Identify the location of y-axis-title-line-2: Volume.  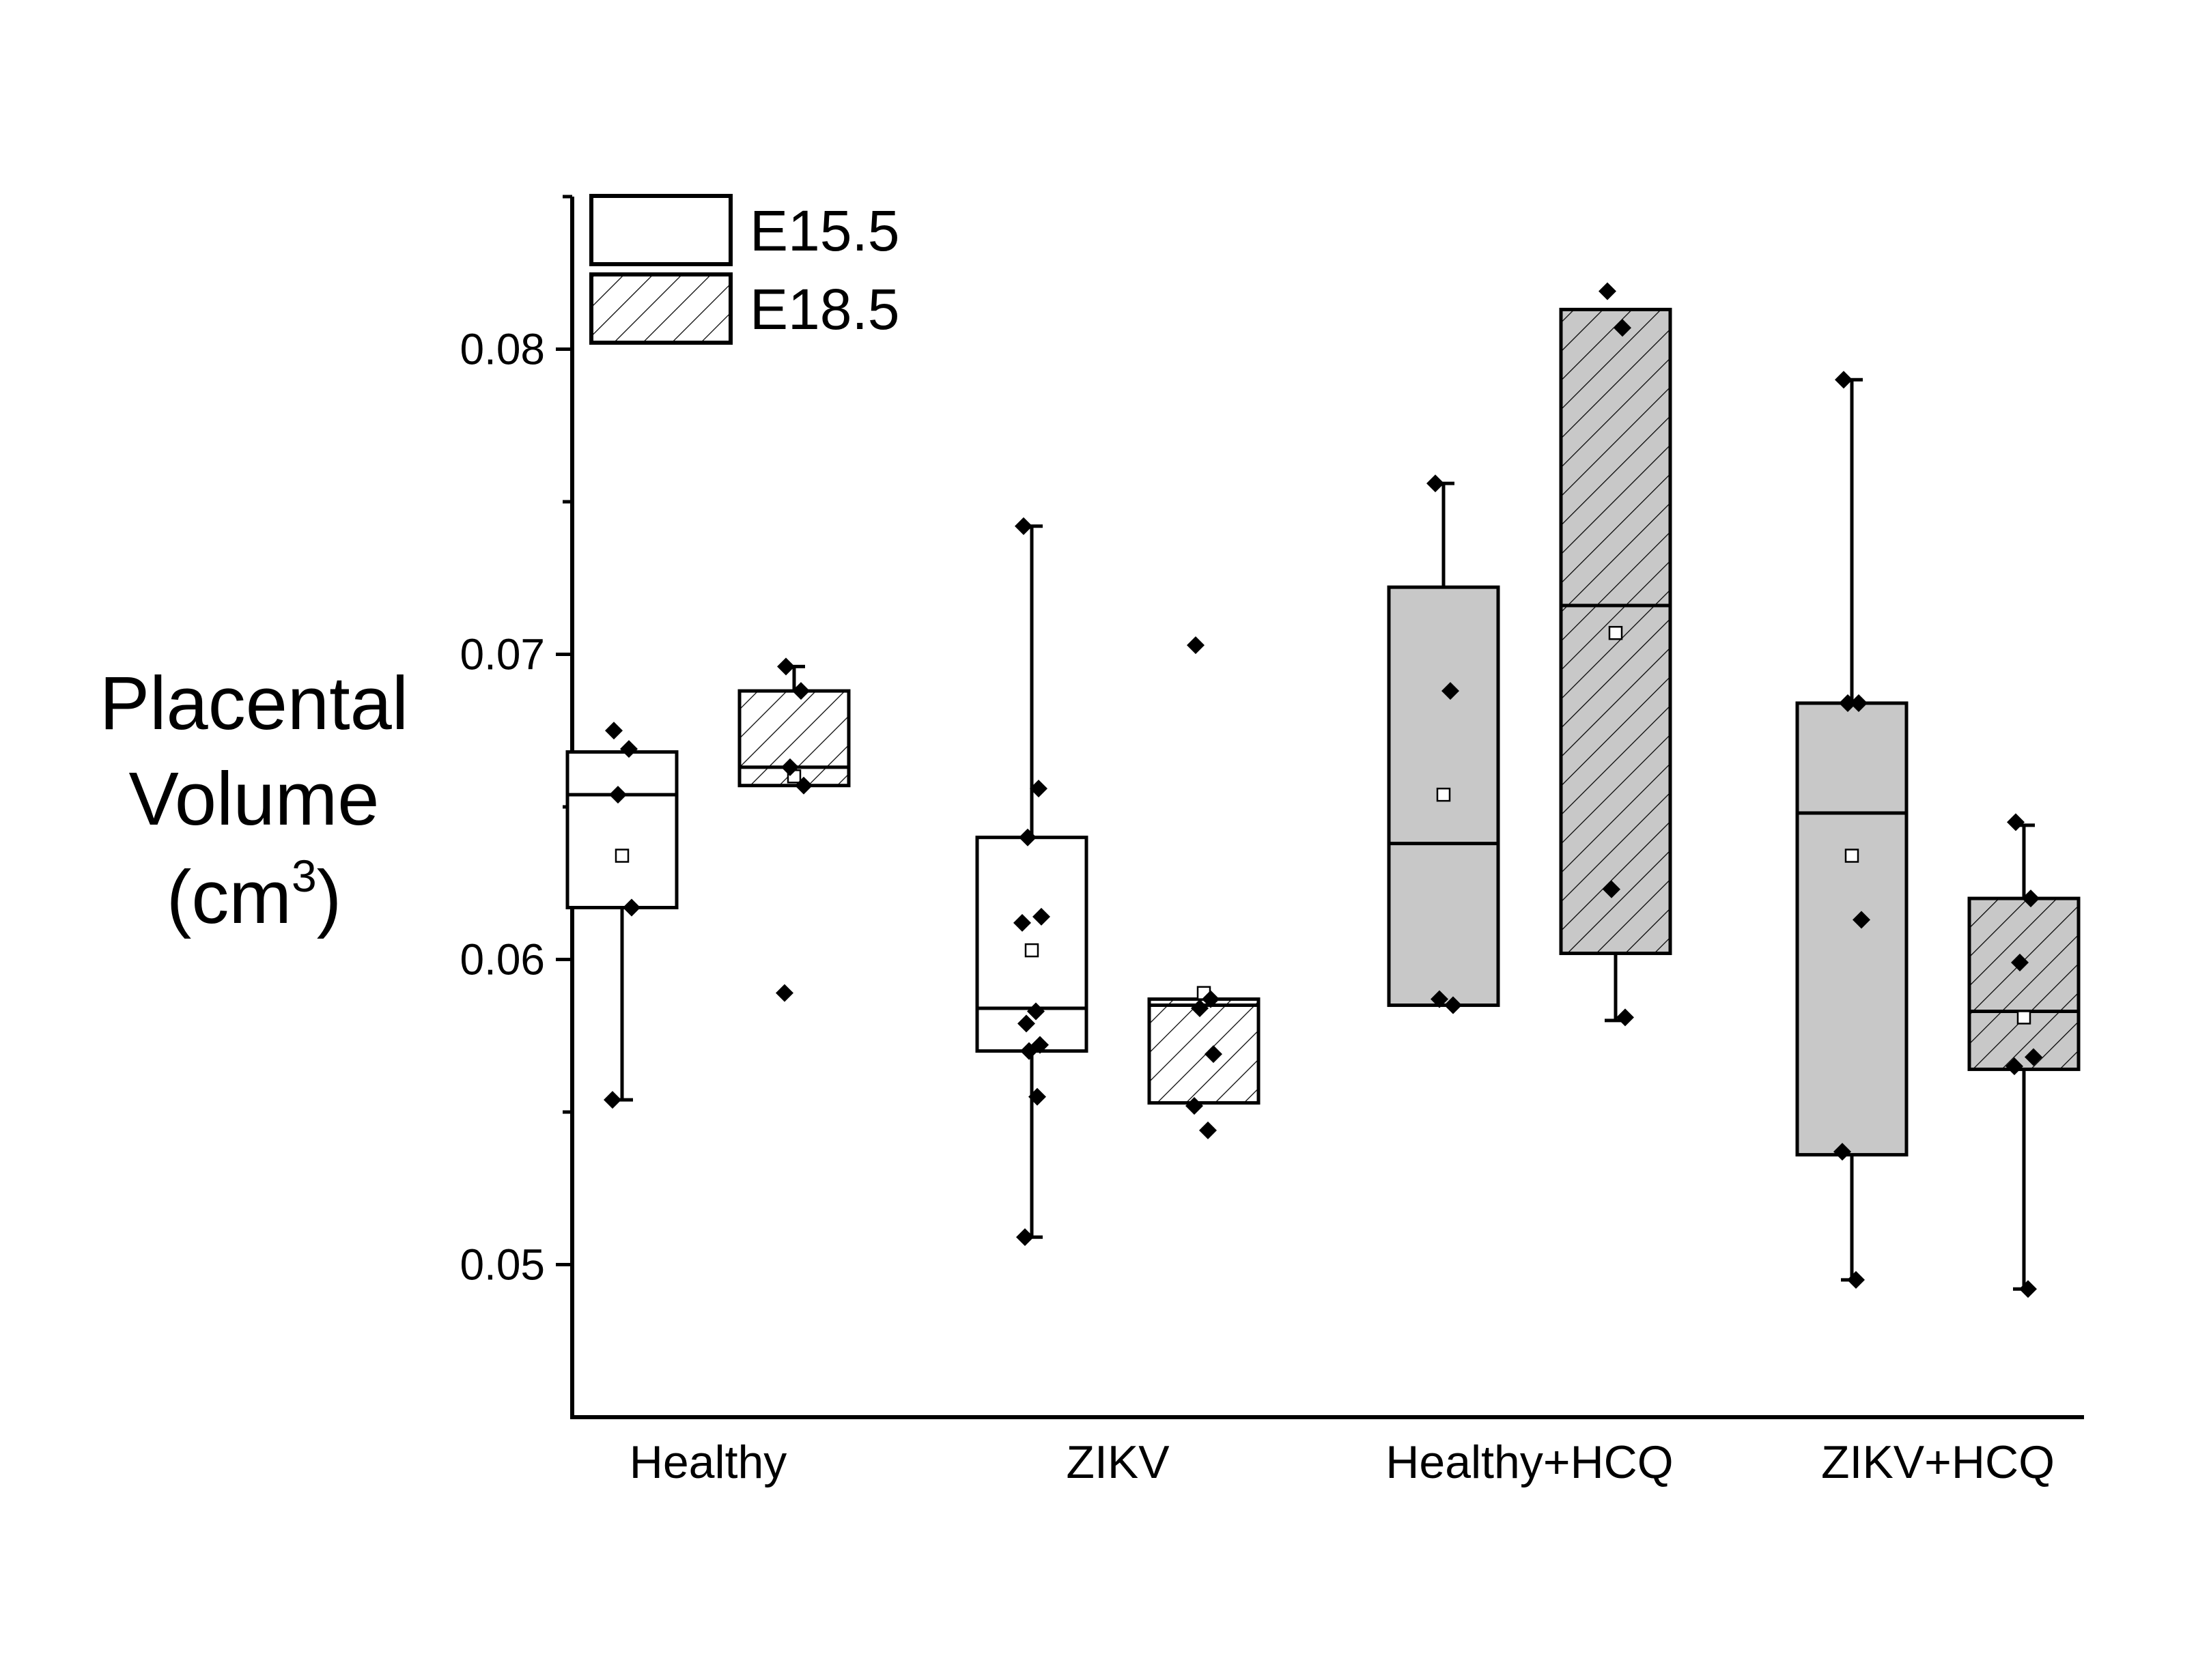
(255, 799).